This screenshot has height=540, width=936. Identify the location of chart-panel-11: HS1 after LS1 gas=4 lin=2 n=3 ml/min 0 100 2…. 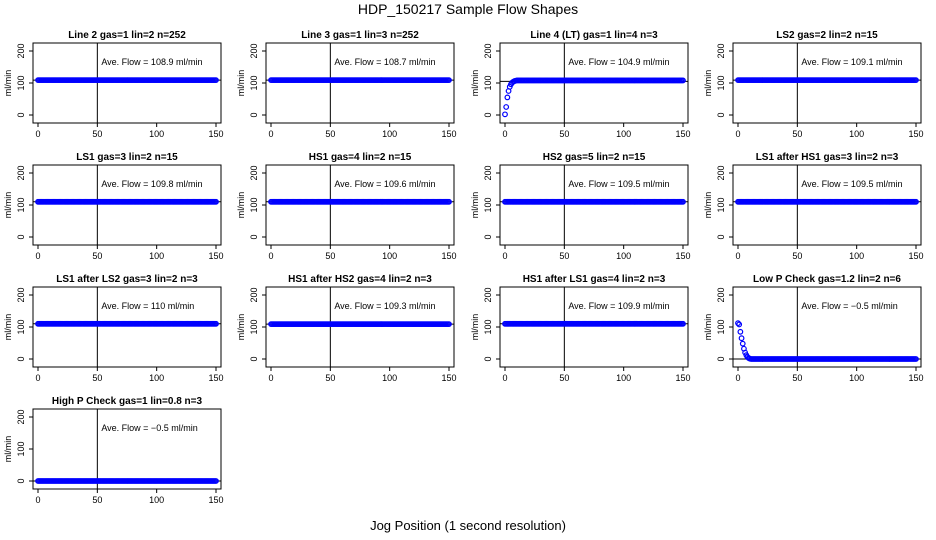
(580, 328).